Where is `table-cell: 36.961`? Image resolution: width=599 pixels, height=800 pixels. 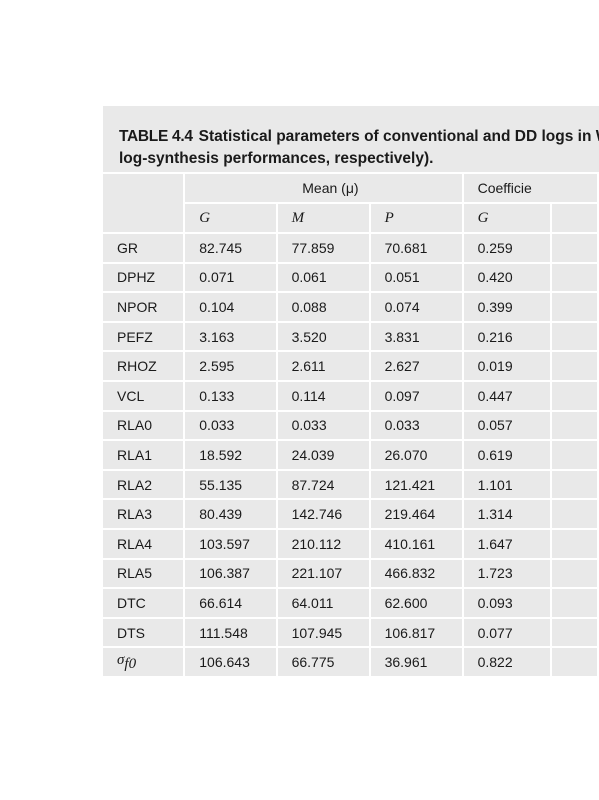
table-cell: 36.961 is located at coordinates (416, 662).